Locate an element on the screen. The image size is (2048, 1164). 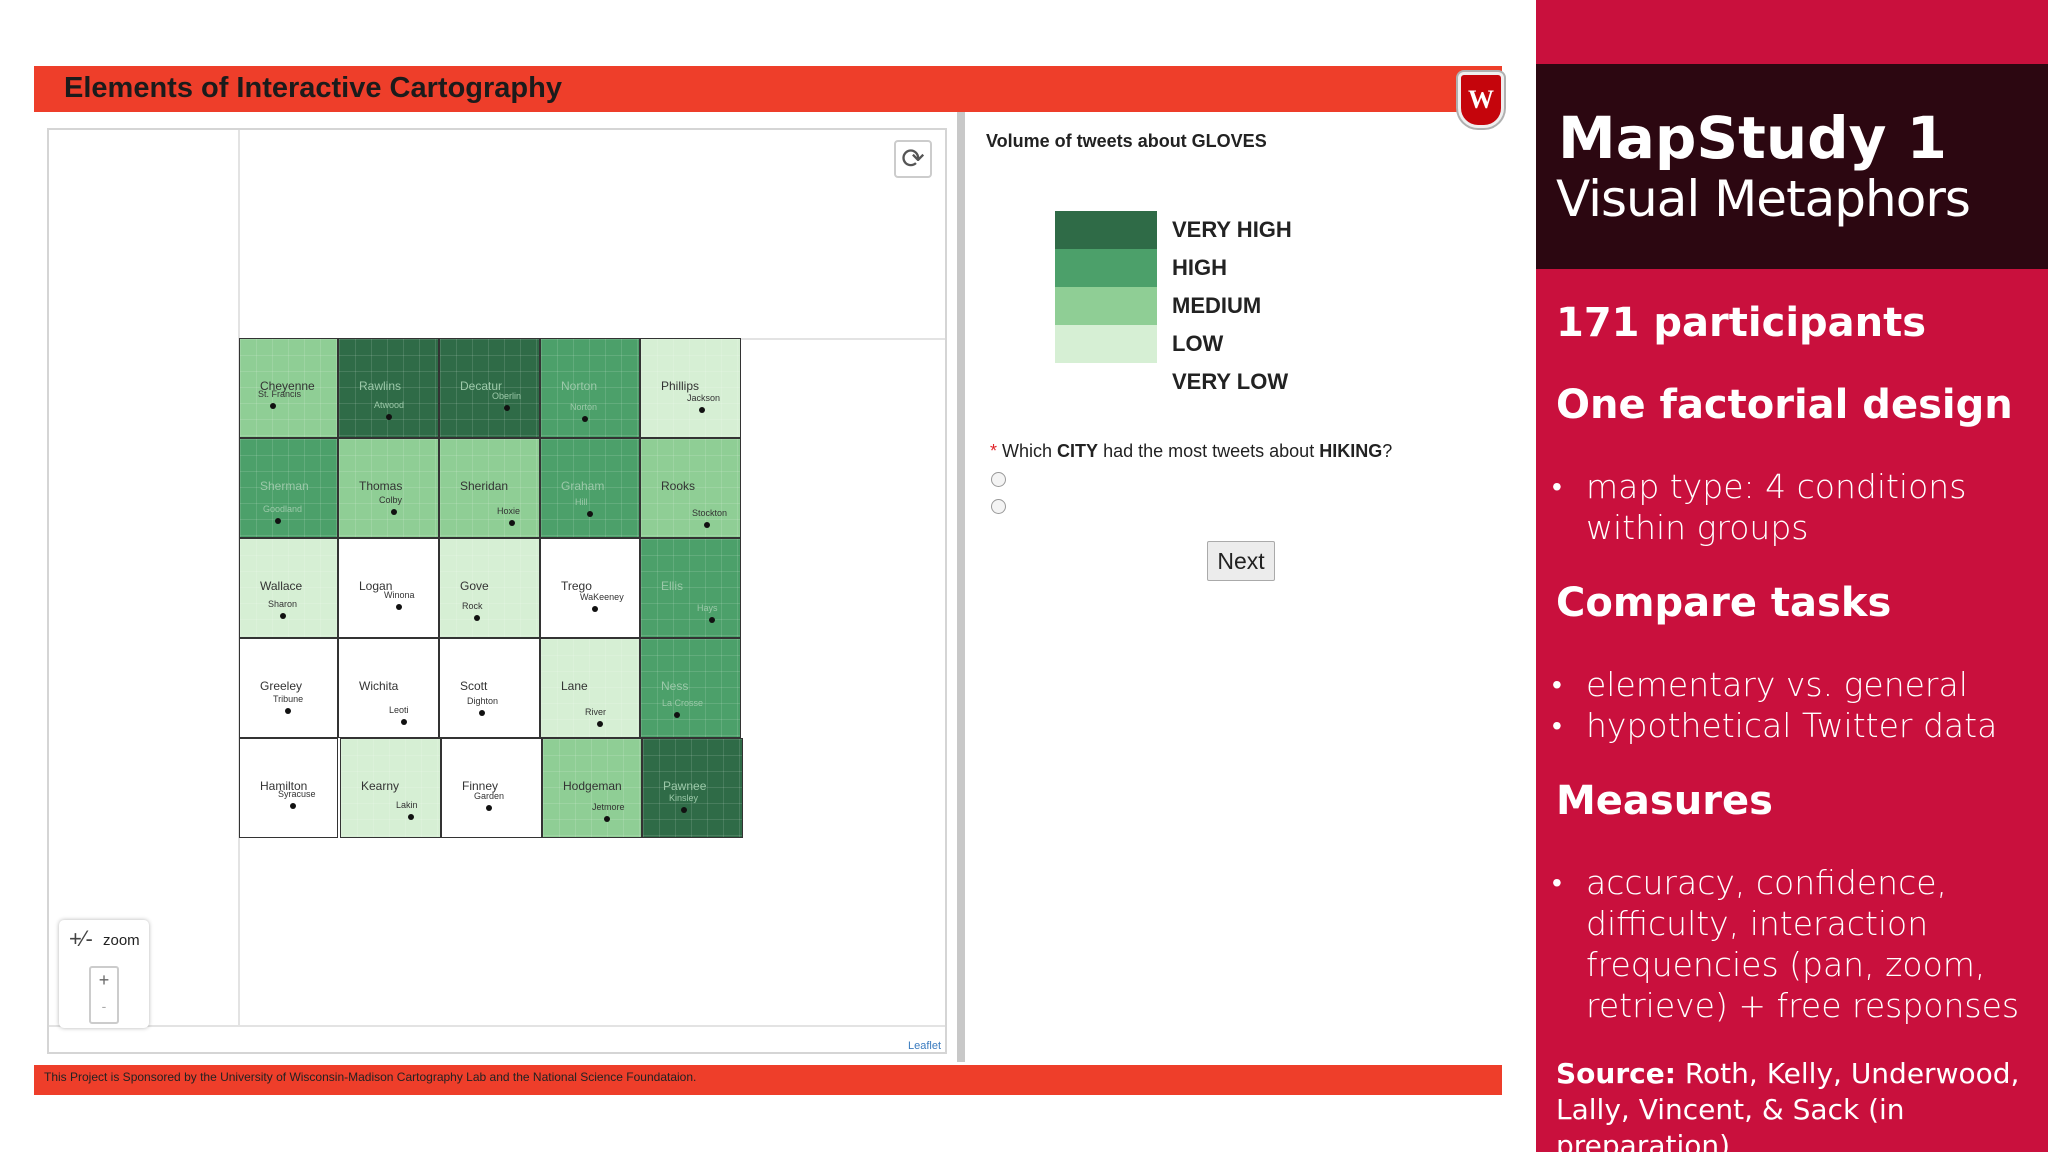
county-greeley: Greeley Tribune is located at coordinates (288, 688).